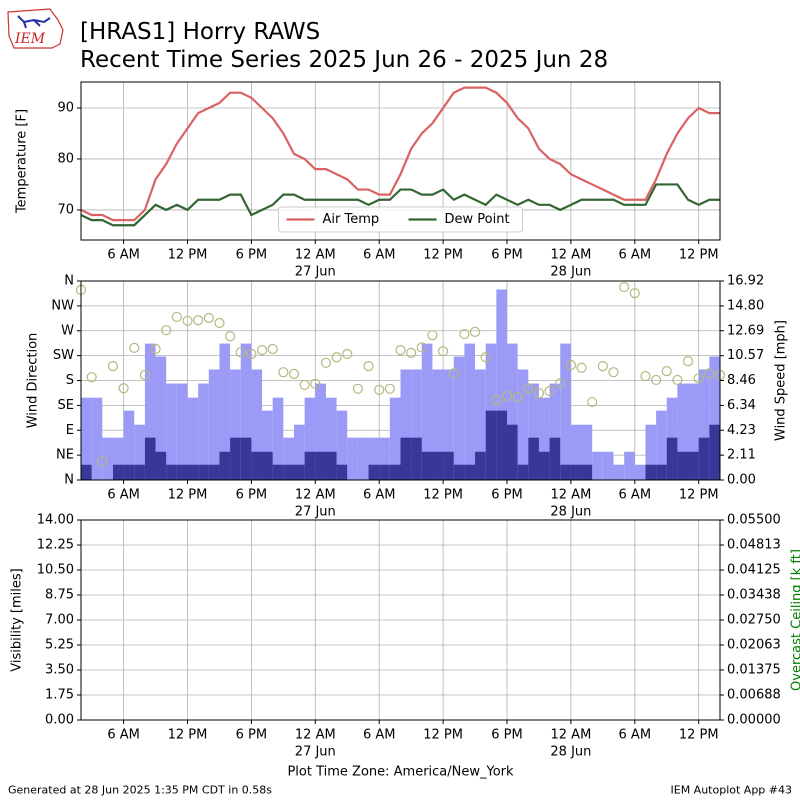  Describe the element at coordinates (35, 28) in the screenshot. I see `logo: IEM` at that location.